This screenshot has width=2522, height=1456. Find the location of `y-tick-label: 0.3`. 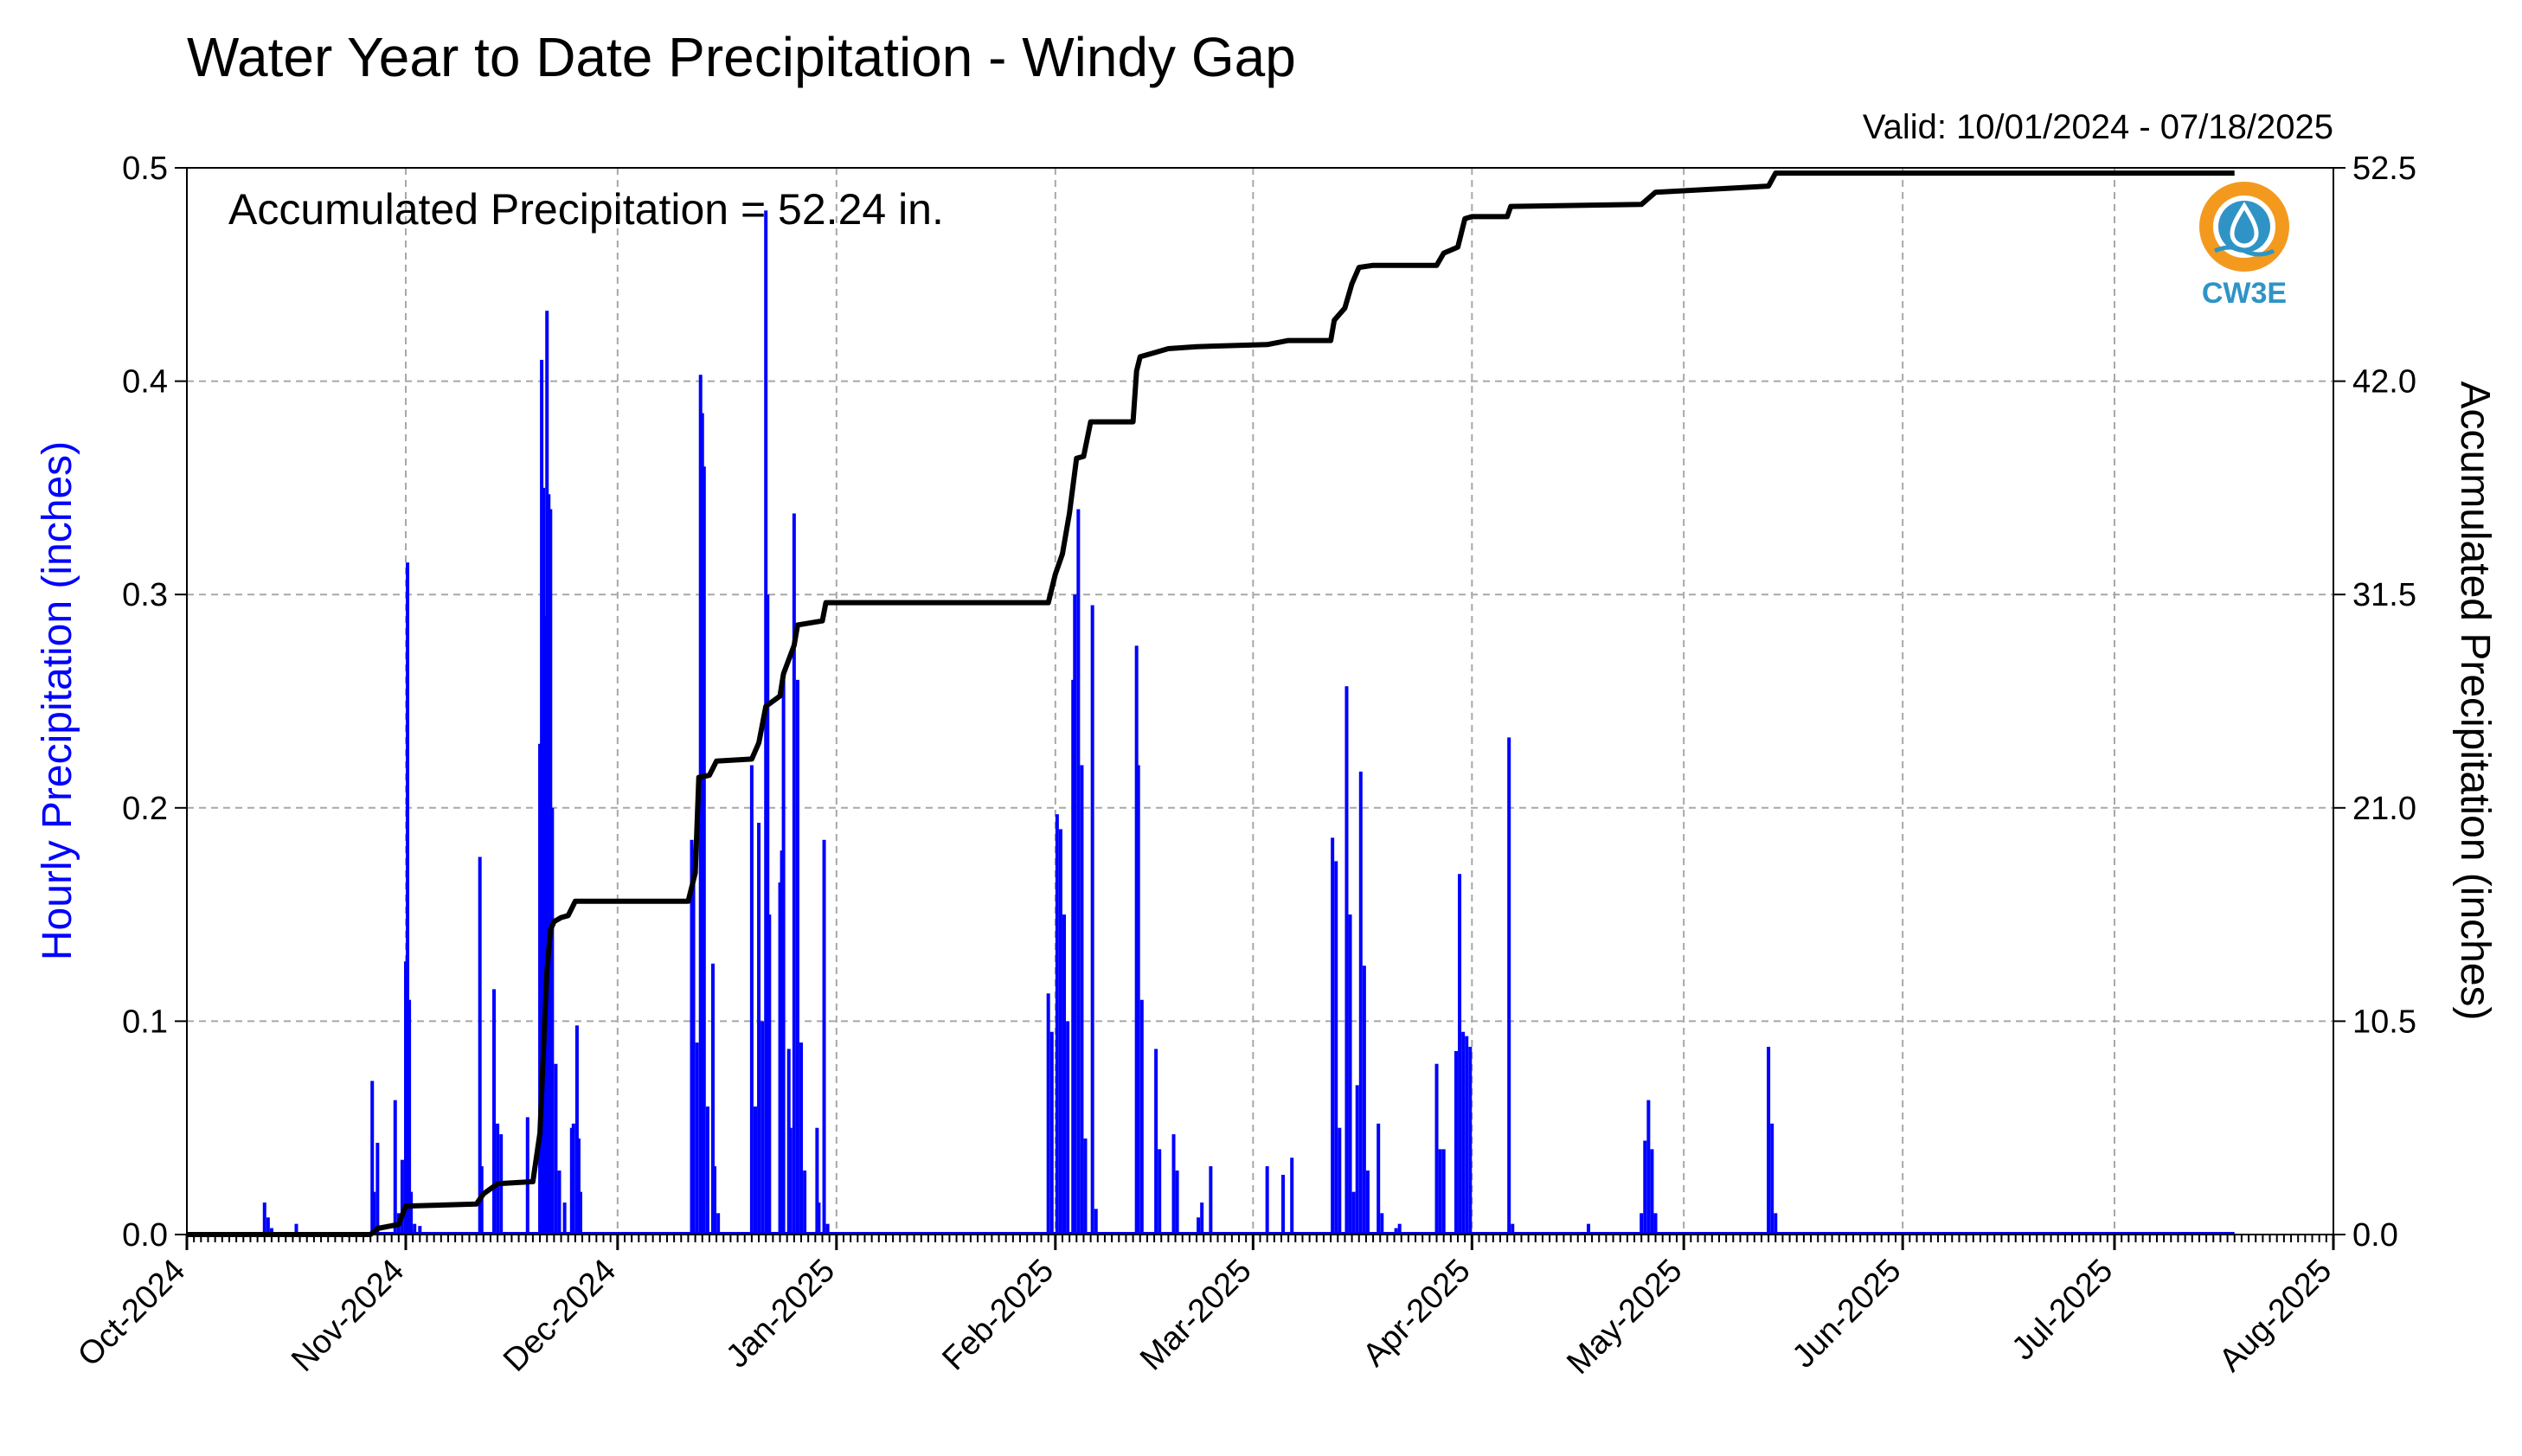

y-tick-label: 0.3 is located at coordinates (145, 595).